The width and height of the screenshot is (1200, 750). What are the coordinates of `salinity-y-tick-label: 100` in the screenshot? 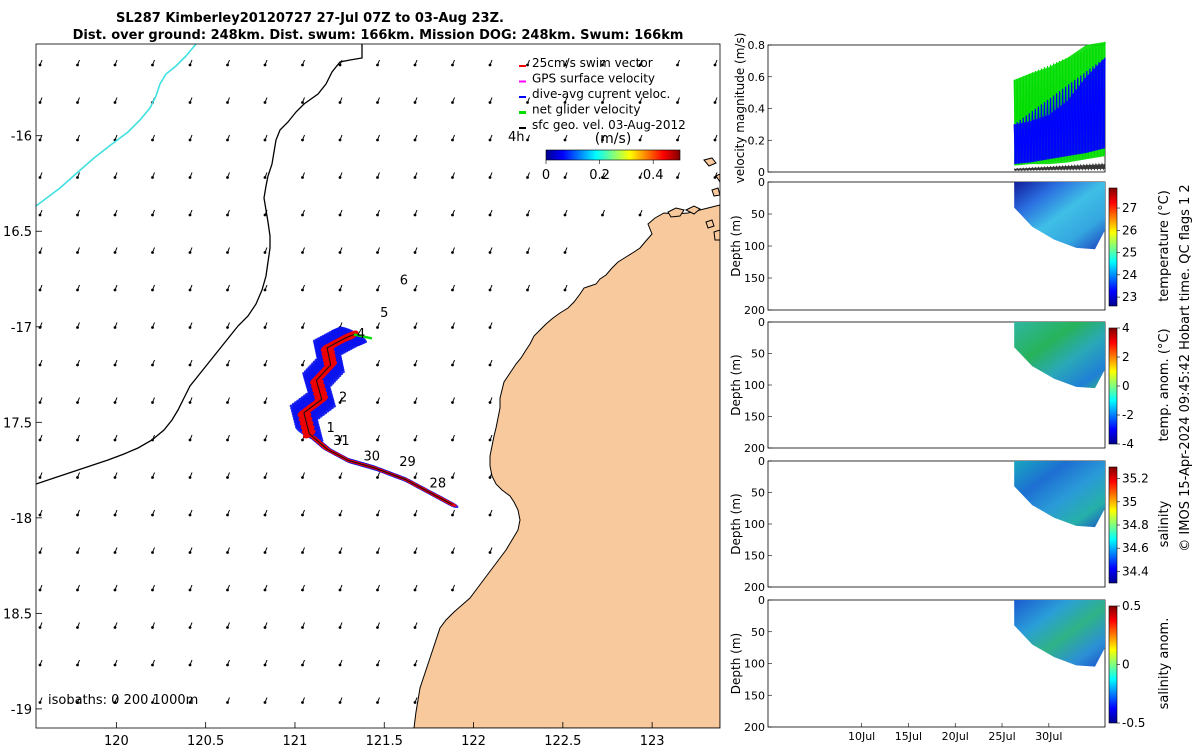 It's located at (754, 524).